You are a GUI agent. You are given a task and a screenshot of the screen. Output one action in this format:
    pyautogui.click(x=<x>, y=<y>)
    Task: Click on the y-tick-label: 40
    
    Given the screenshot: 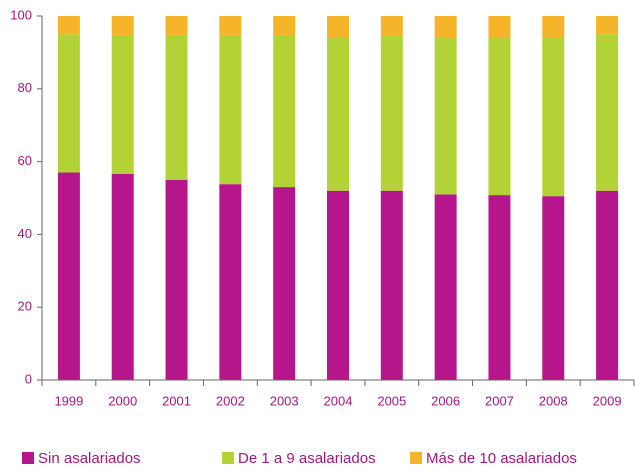 What is the action you would take?
    pyautogui.click(x=25, y=233)
    